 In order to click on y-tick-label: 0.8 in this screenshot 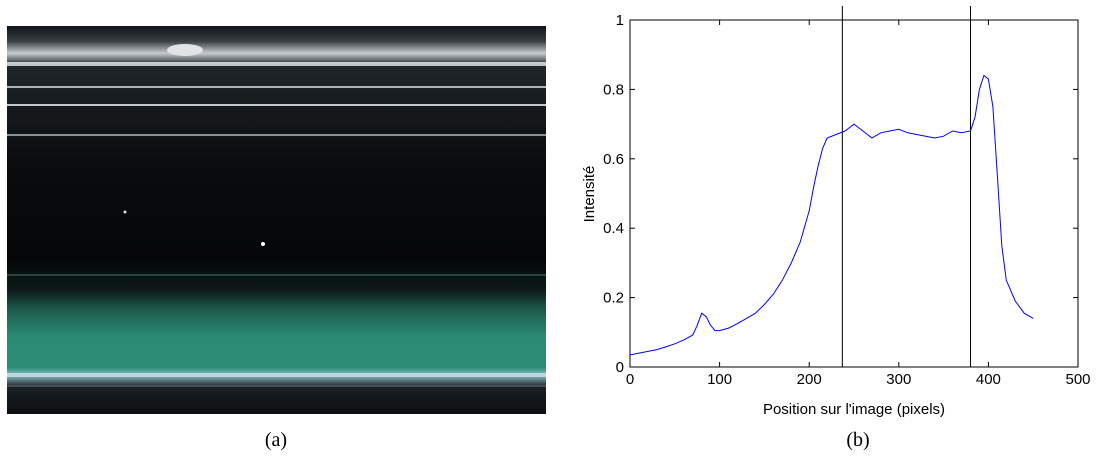, I will do `click(613, 89)`.